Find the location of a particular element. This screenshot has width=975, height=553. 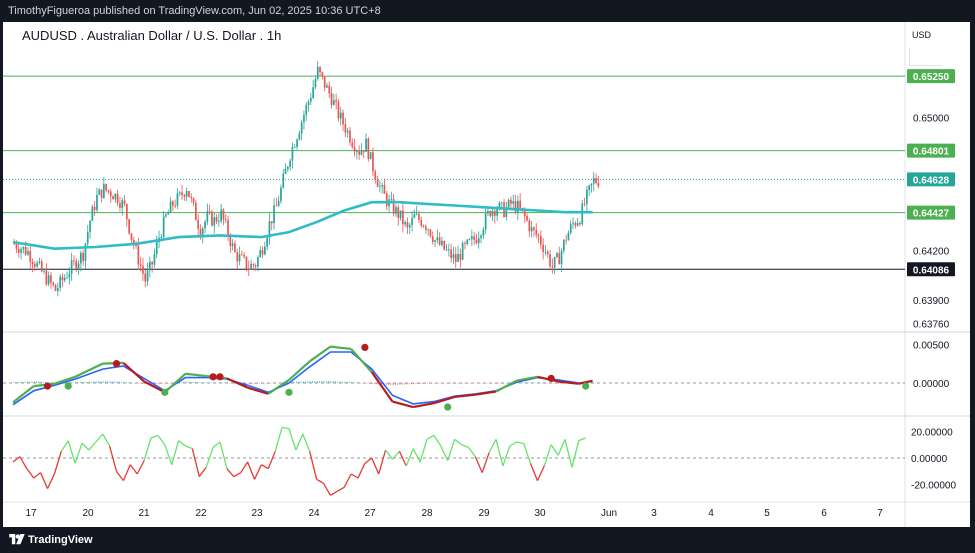

price-level-label: 0.64427 is located at coordinates (931, 214).